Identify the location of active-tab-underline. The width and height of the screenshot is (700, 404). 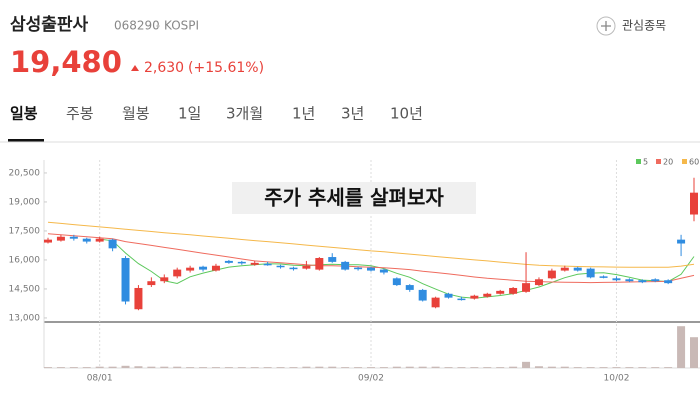
(26, 140).